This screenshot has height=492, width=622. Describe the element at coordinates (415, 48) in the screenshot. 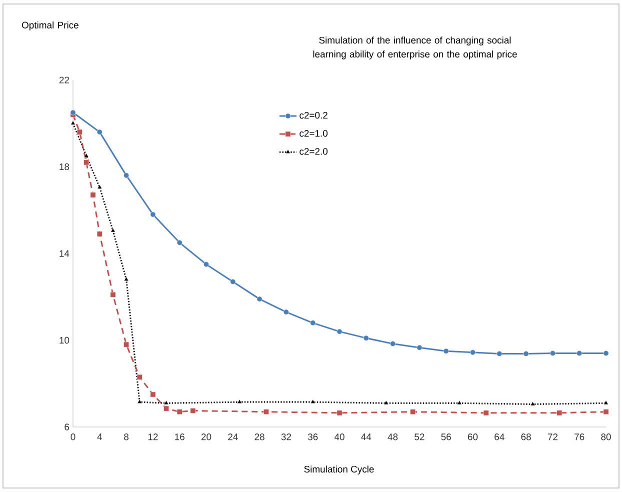

I see `chart-title: Simulation of the influence of changing social learning ability of enterprise on the optimal price` at that location.